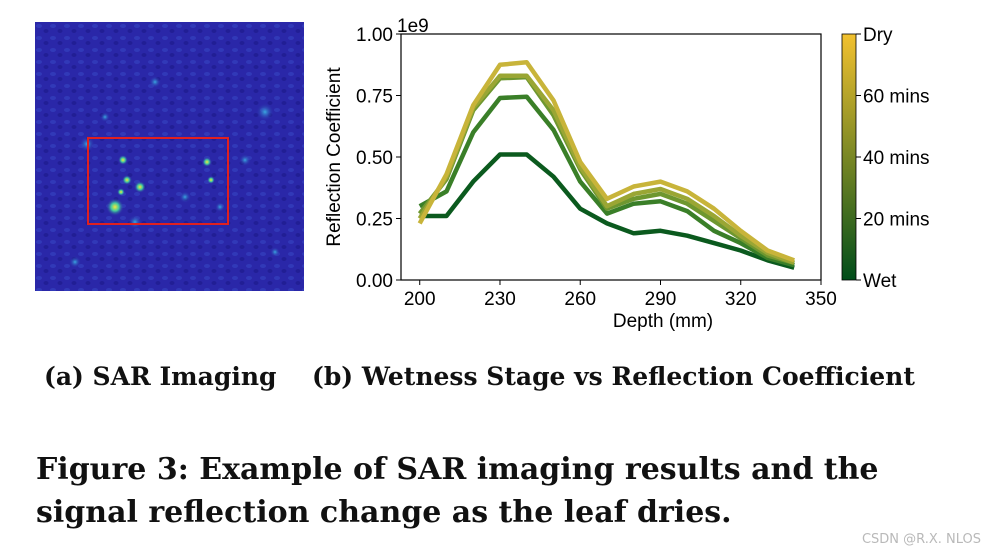 Image resolution: width=987 pixels, height=553 pixels. Describe the element at coordinates (500, 299) in the screenshot. I see `x-tick-label: 230` at that location.